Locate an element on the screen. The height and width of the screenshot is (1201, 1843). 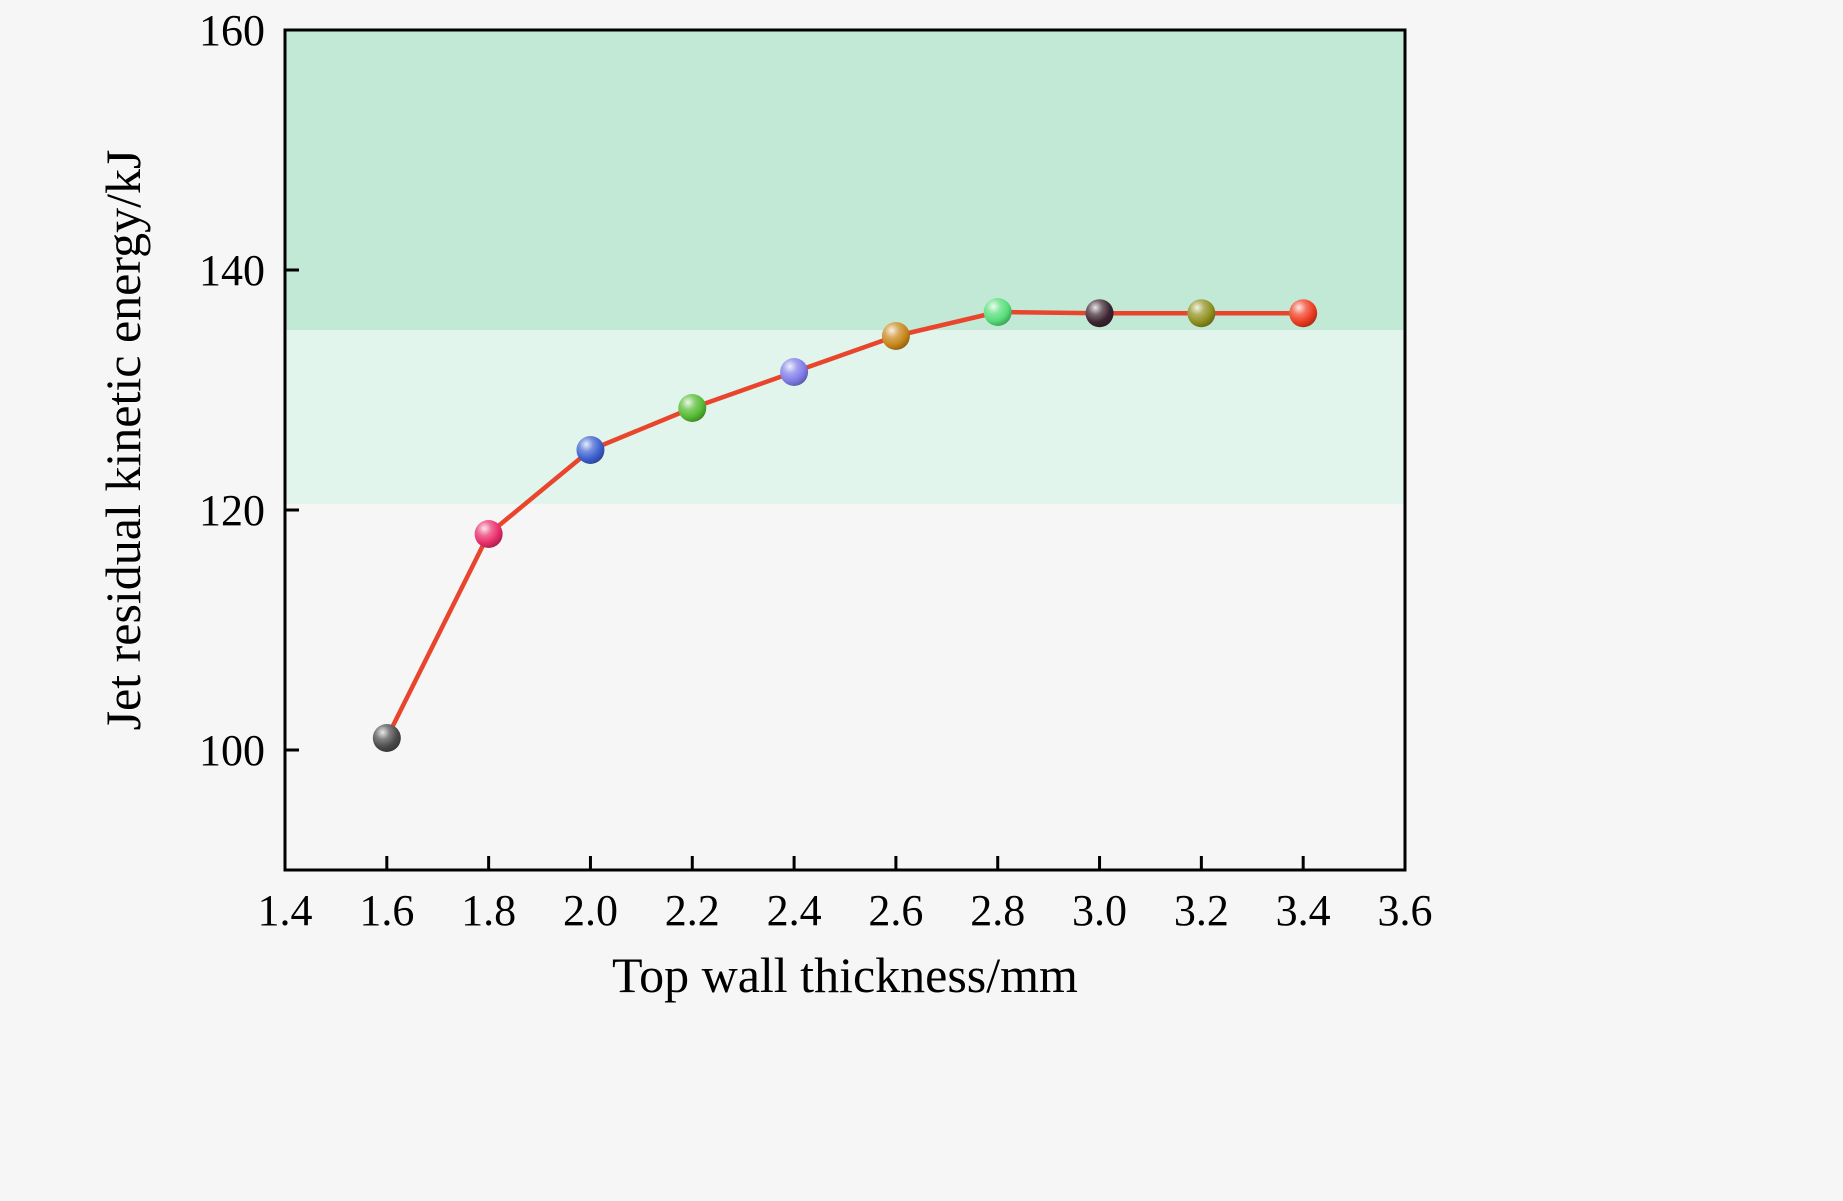
x-tick-label: 2.2 is located at coordinates (692, 910).